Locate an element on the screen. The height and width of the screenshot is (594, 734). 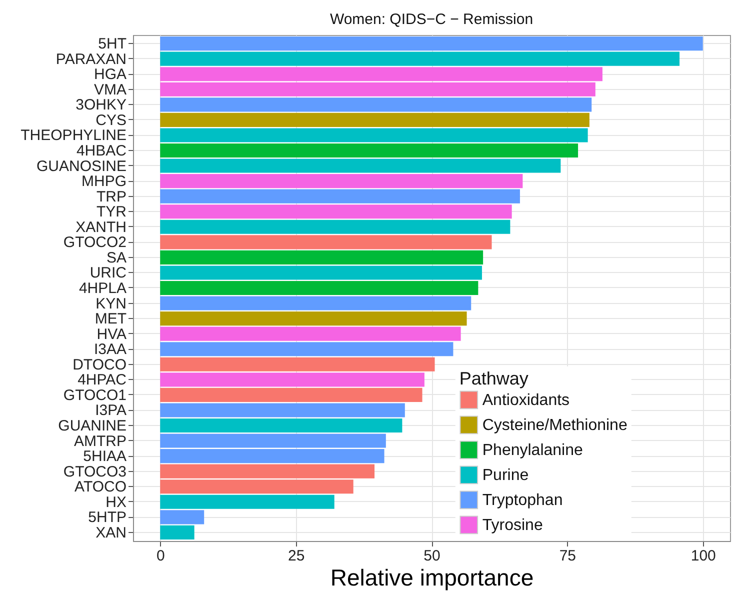
y-tick-label: AMTRP is located at coordinates (100, 441).